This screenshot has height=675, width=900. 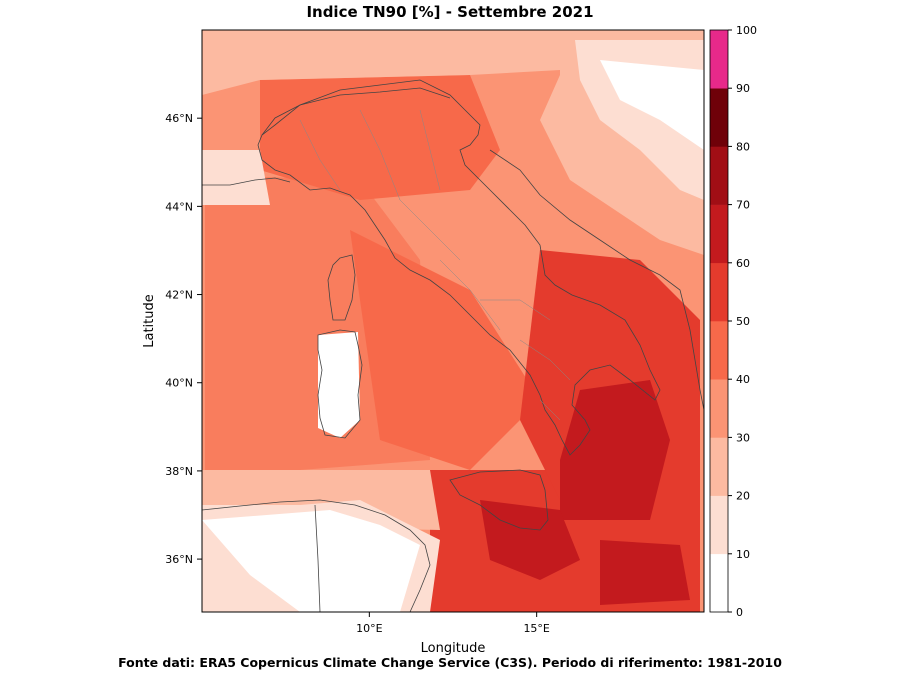 I want to click on y-tick-label: 40°N, so click(x=179, y=383).